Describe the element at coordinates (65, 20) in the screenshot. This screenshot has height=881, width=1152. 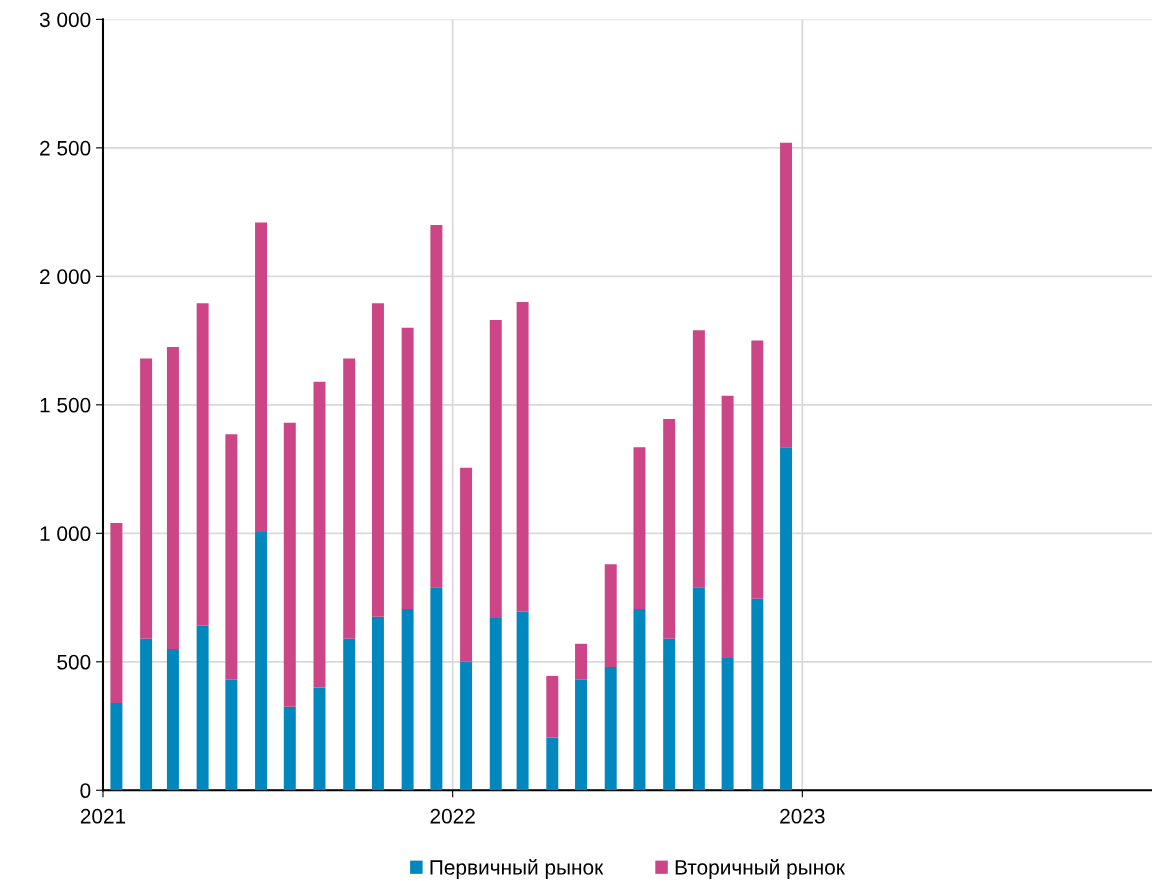
I see `y-tick-label: 3 000` at that location.